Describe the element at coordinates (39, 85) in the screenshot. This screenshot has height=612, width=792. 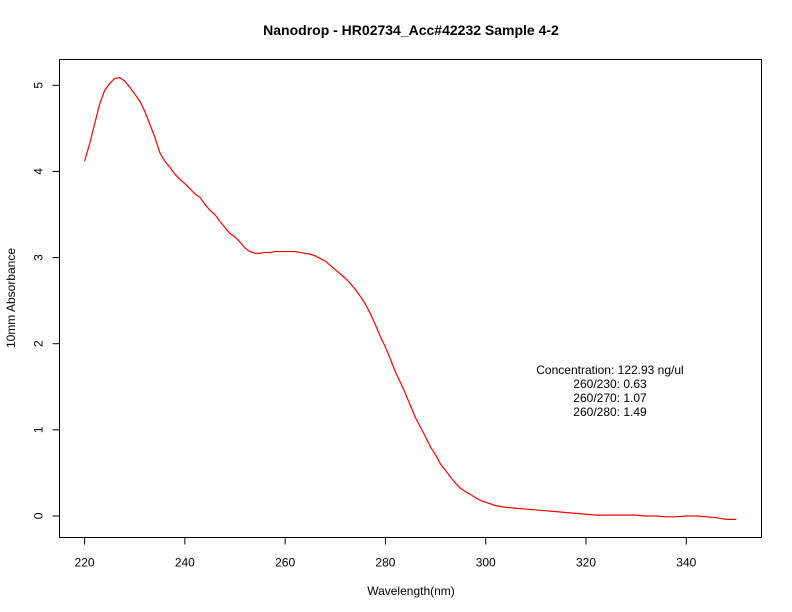
I see `y-tick-label: 5` at that location.